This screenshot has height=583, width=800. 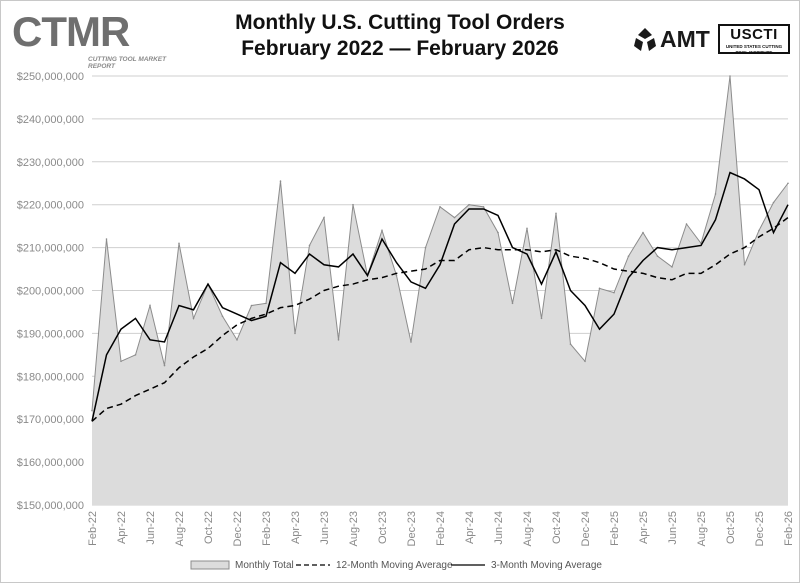 What do you see at coordinates (50, 249) in the screenshot?
I see `y-tick-label: $210,000,000` at bounding box center [50, 249].